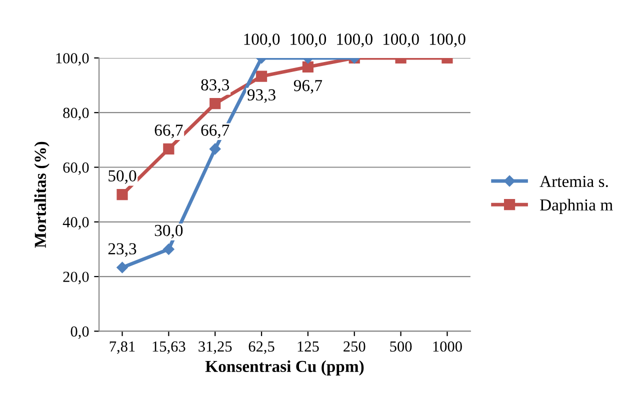  I want to click on data-label: 83,3, so click(215, 86).